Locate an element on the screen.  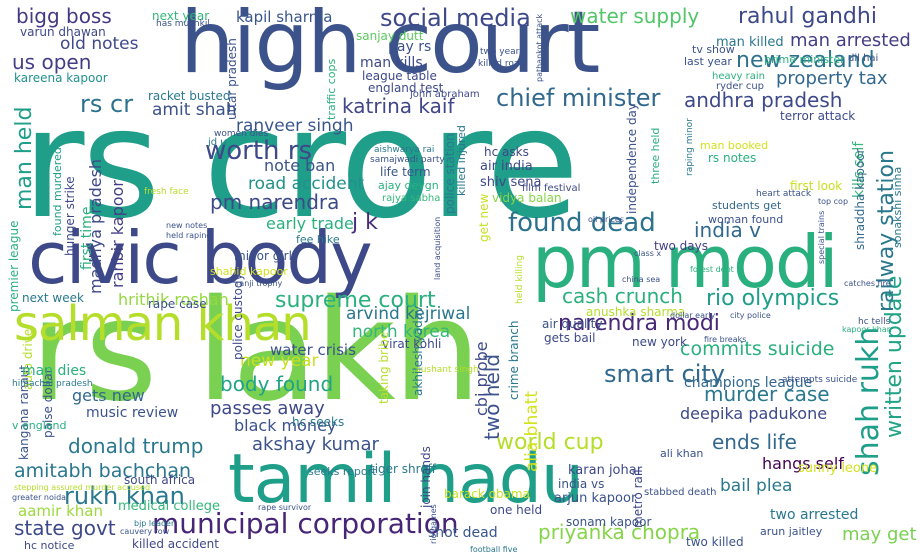
word: hrithik roshan is located at coordinates (173, 299).